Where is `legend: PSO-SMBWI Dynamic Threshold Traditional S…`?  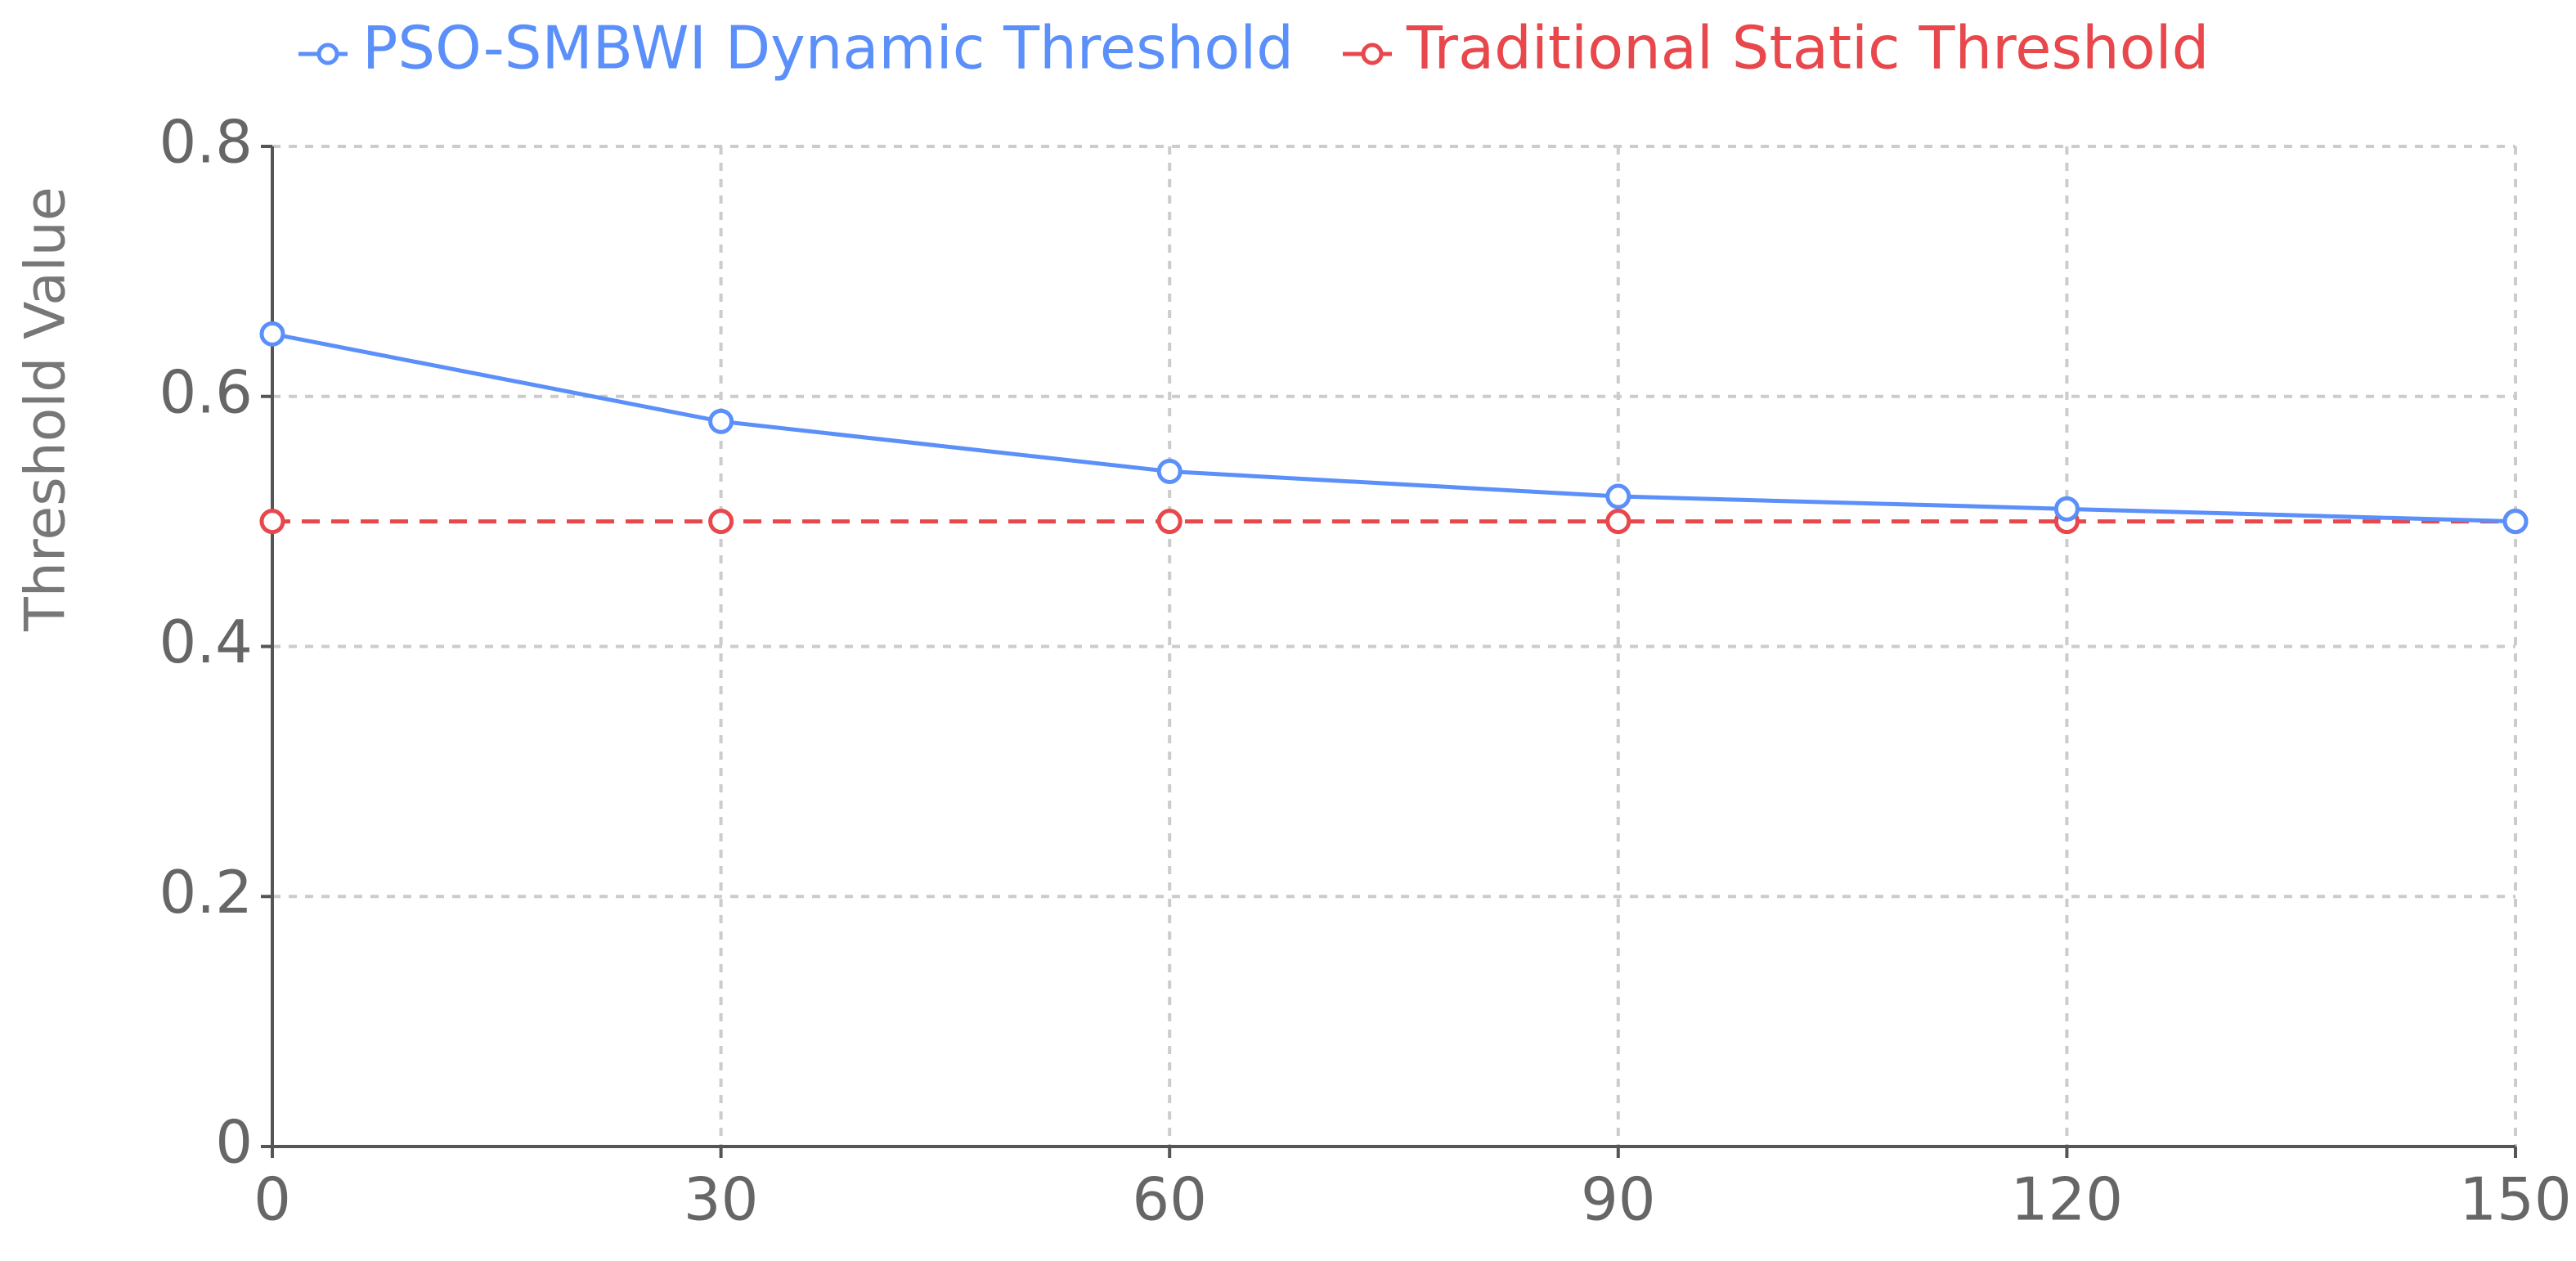
legend: PSO-SMBWI Dynamic Threshold Traditional S… is located at coordinates (1253, 49).